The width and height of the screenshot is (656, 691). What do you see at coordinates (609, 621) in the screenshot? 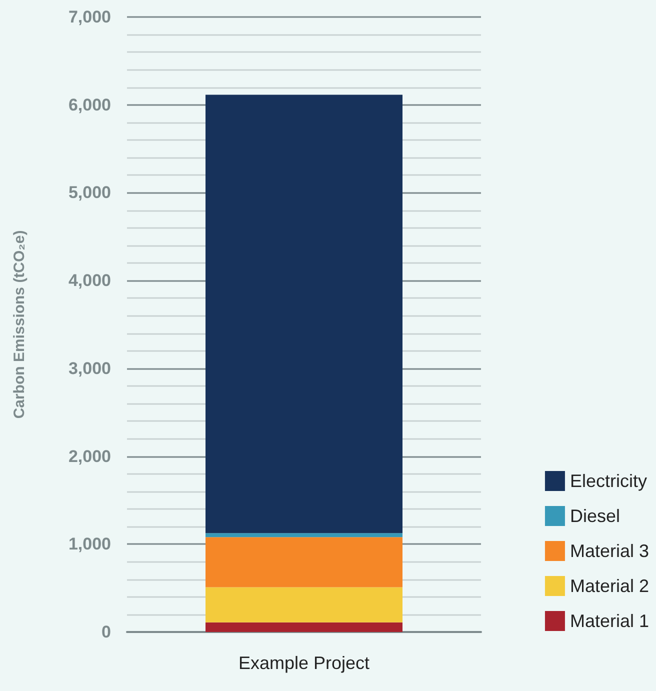
I see `legend-label: Material 1` at bounding box center [609, 621].